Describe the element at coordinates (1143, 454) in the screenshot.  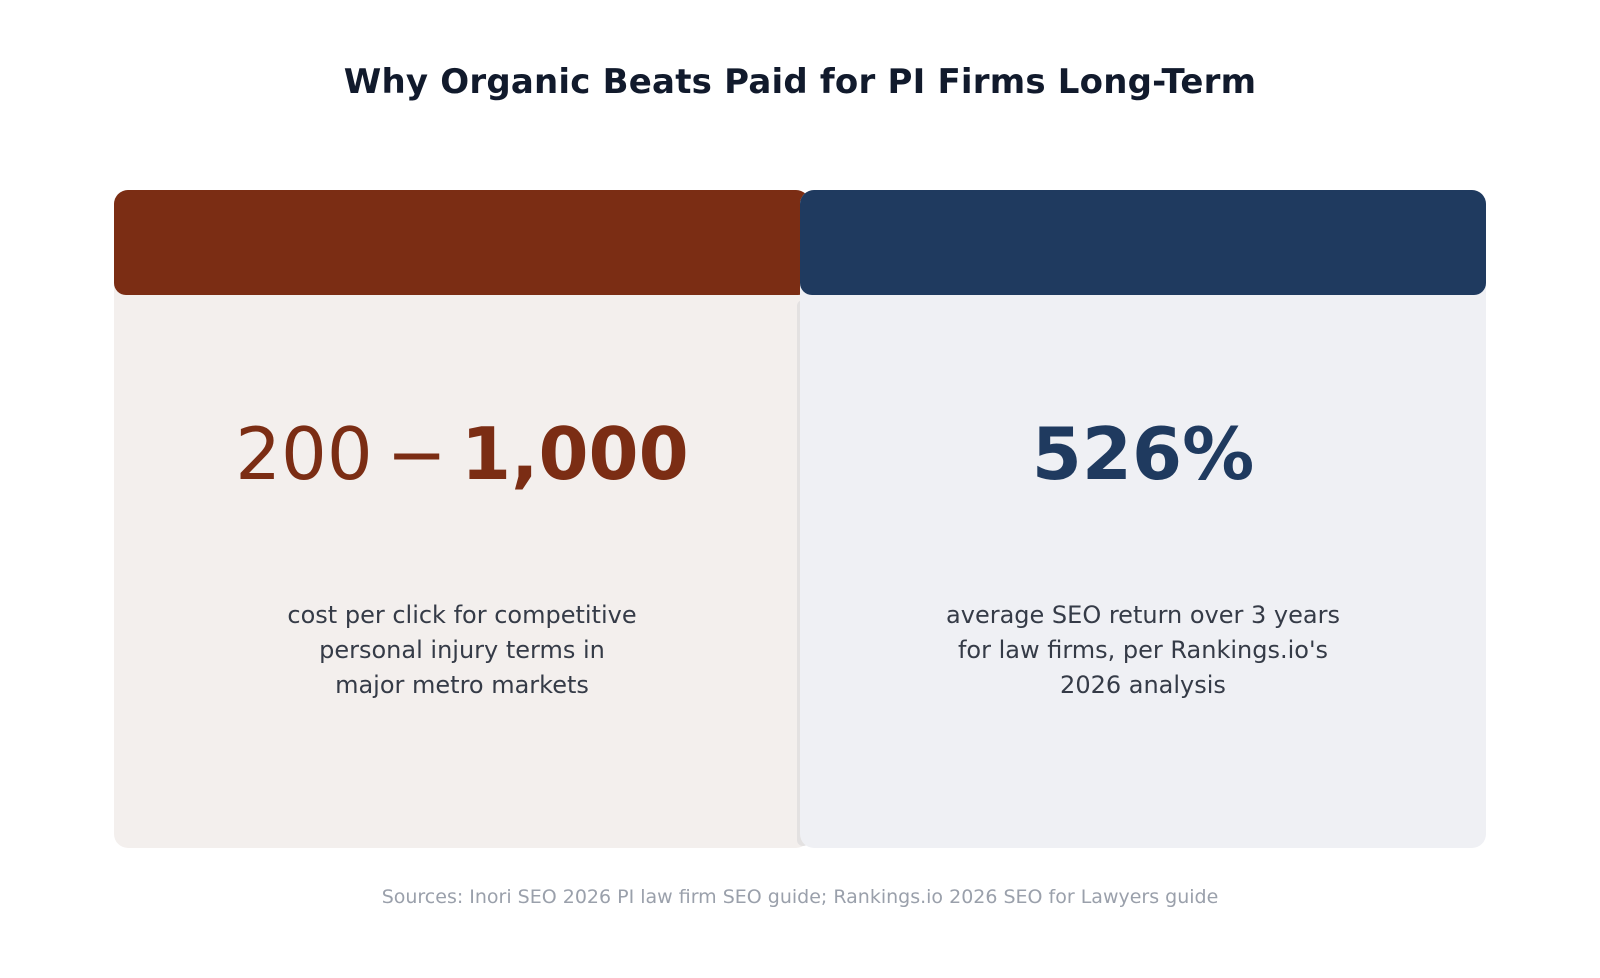
I see `organic-roi-stat: 526%` at that location.